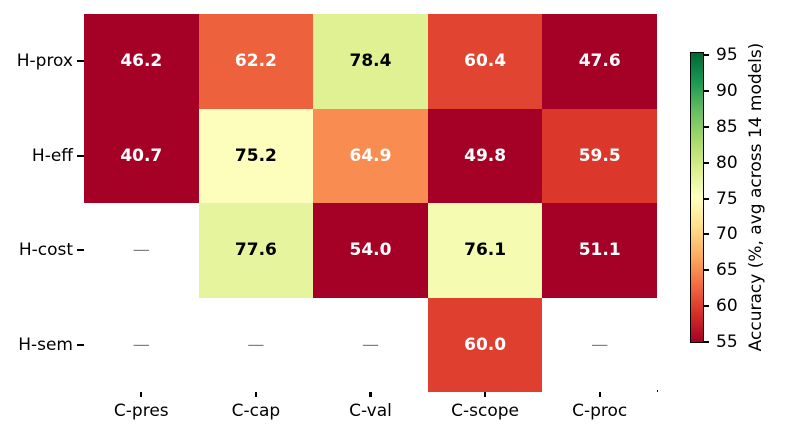  I want to click on heatmap-cell: 49.8, so click(485, 155).